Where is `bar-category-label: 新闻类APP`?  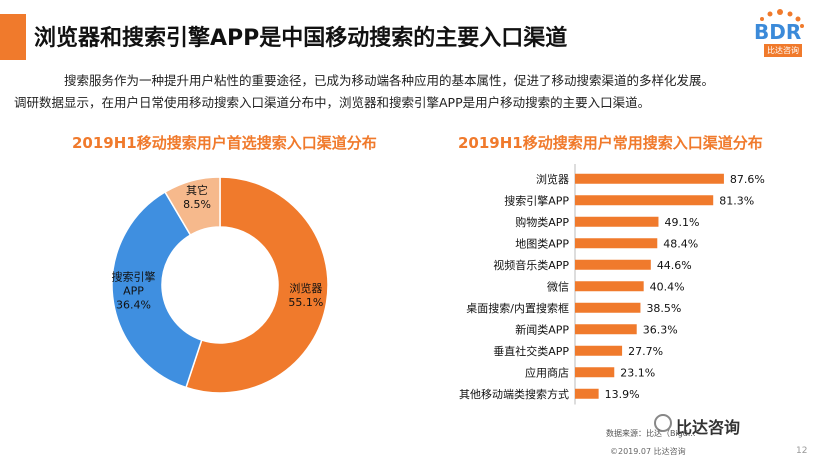 bar-category-label: 新闻类APP is located at coordinates (542, 329).